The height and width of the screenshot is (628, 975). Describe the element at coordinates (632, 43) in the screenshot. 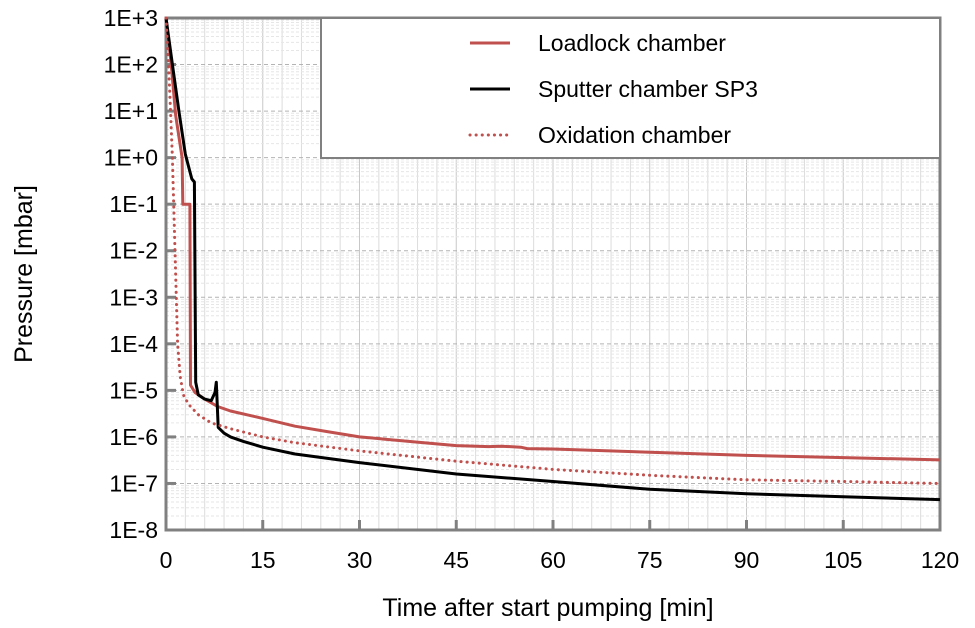

I see `legend-label: Loadlock chamber` at that location.